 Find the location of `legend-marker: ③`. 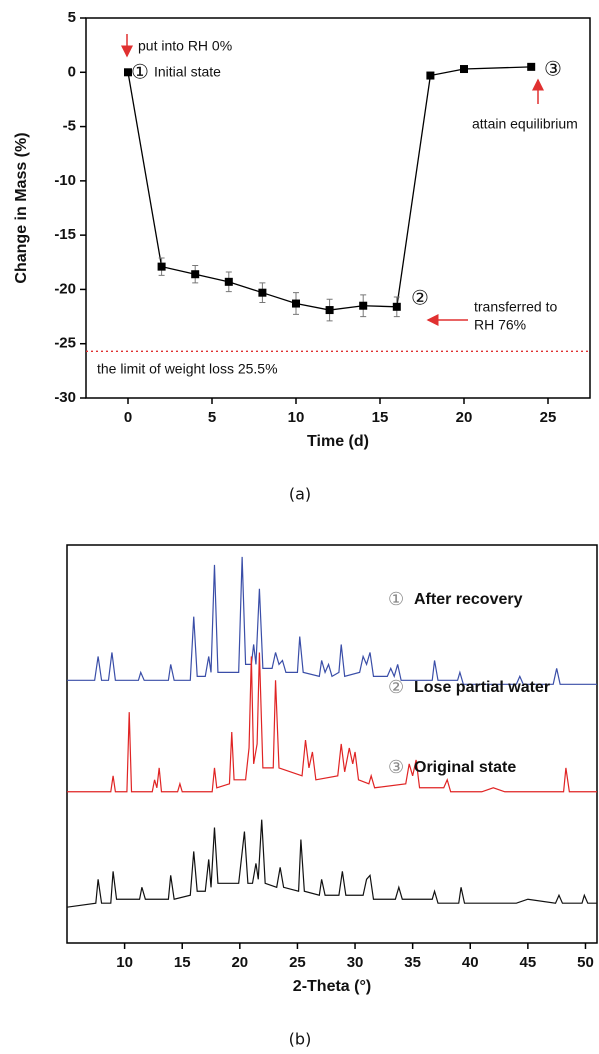

legend-marker: ③ is located at coordinates (396, 767).